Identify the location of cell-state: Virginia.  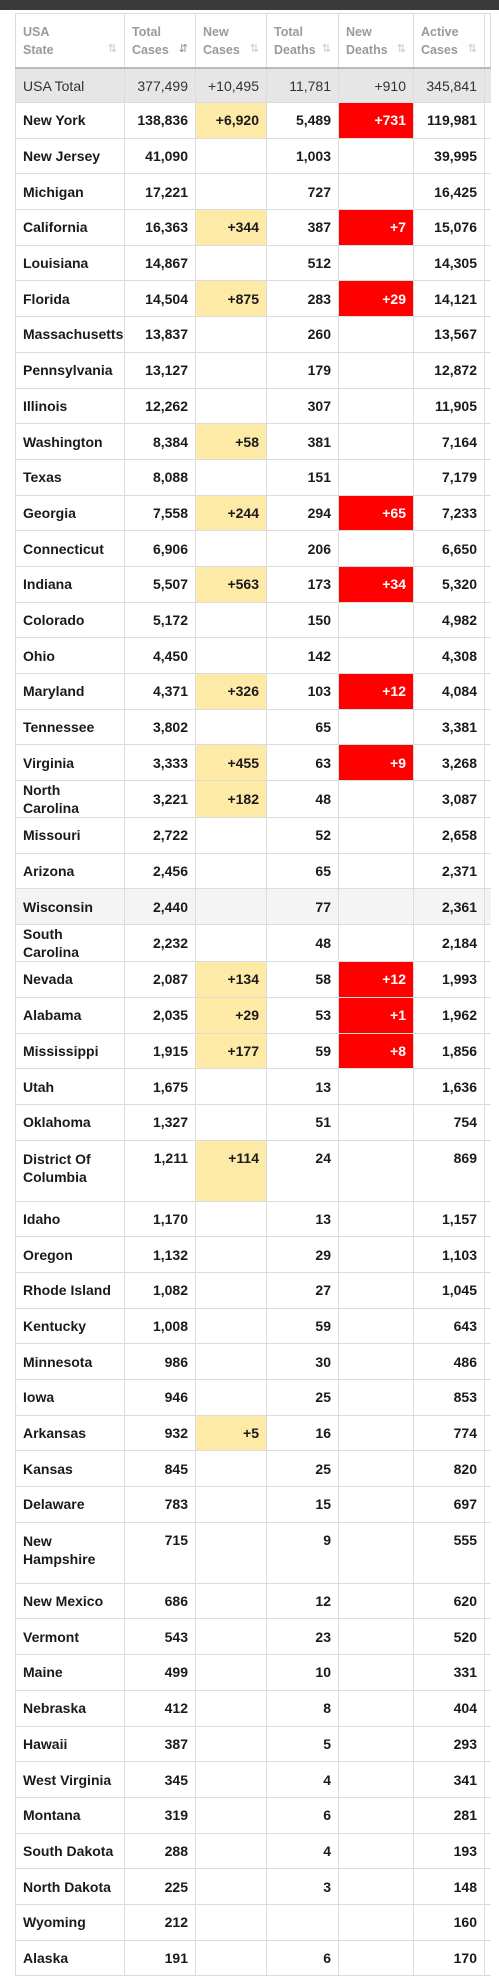
(70, 763).